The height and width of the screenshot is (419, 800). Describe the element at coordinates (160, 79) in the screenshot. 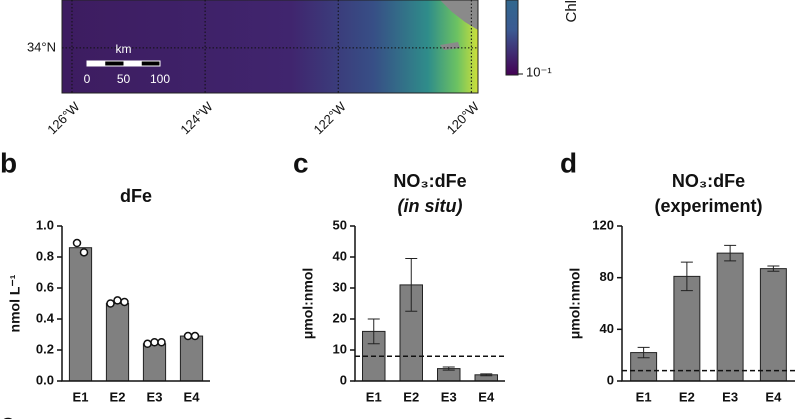

I see `scale-tick: 100` at that location.